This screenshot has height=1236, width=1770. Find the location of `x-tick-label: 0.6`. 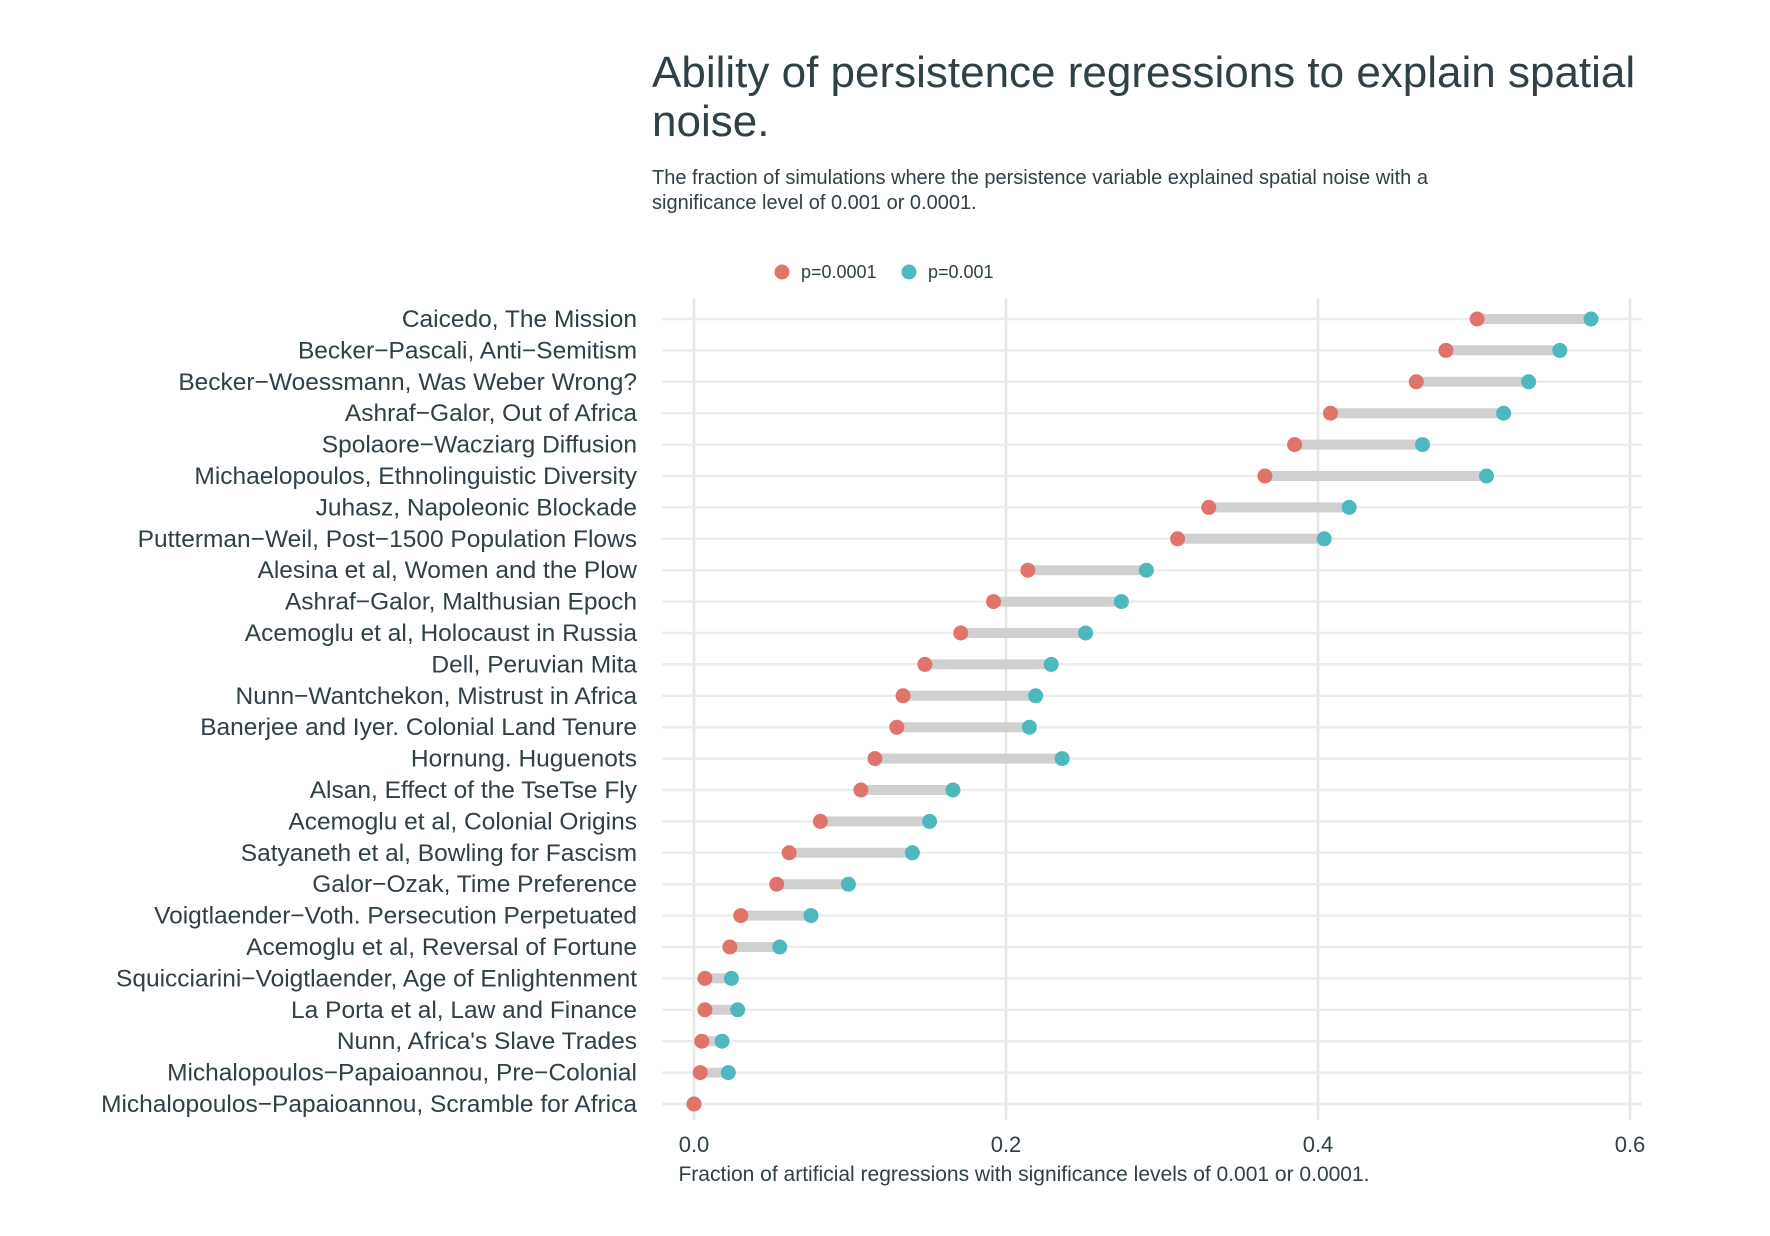

x-tick-label: 0.6 is located at coordinates (1630, 1144).